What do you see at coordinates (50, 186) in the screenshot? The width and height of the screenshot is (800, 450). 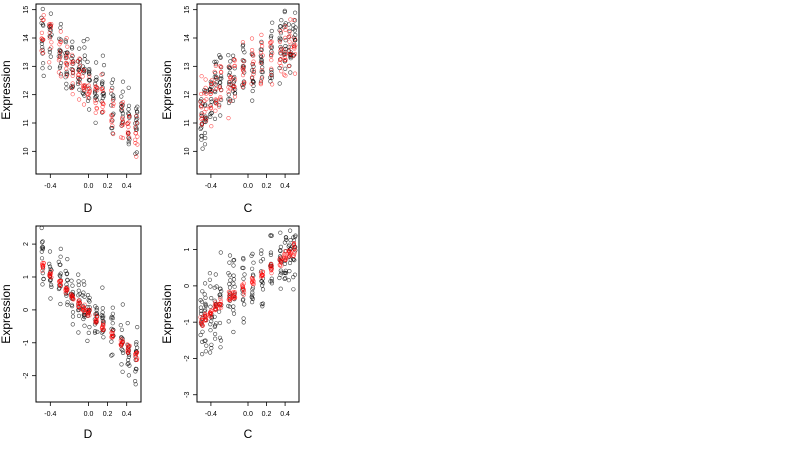 I see `x-tick-label: -0.4` at bounding box center [50, 186].